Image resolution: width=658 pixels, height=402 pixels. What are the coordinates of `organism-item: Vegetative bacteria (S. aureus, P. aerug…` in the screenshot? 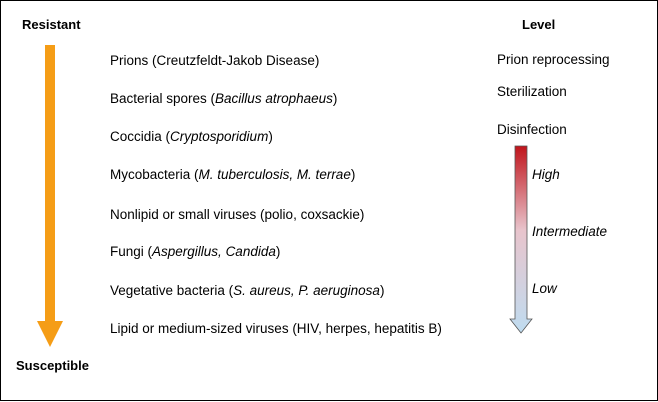 It's located at (247, 290).